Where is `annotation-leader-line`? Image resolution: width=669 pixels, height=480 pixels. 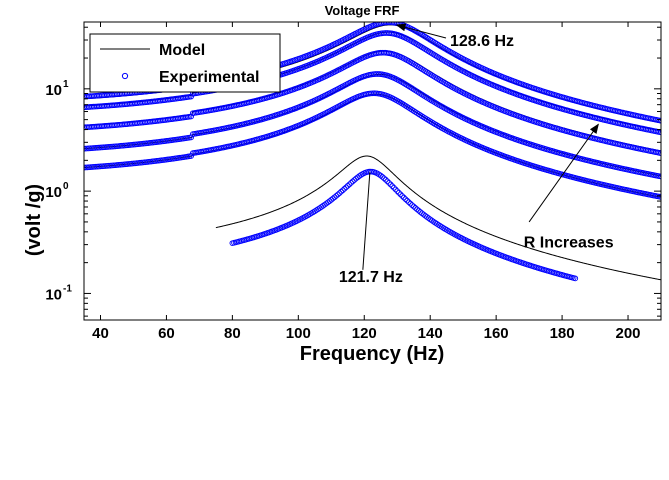
annotation-leader-line is located at coordinates (366, 221).